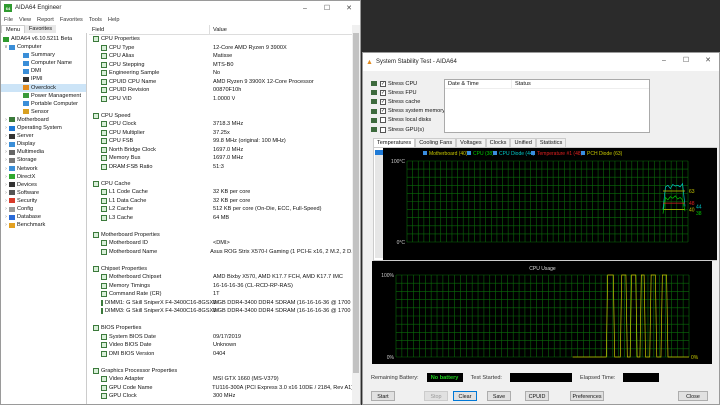  Describe the element at coordinates (664, 60) in the screenshot. I see `sst-minimize-button: –` at that location.